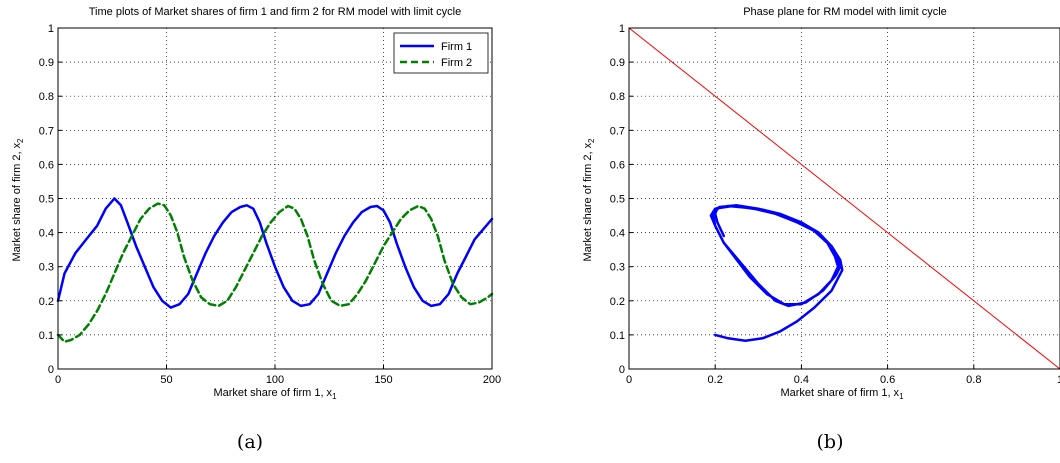 The width and height of the screenshot is (1060, 463). Describe the element at coordinates (617, 97) in the screenshot. I see `chart-b-ytick-label: 0.8` at that location.